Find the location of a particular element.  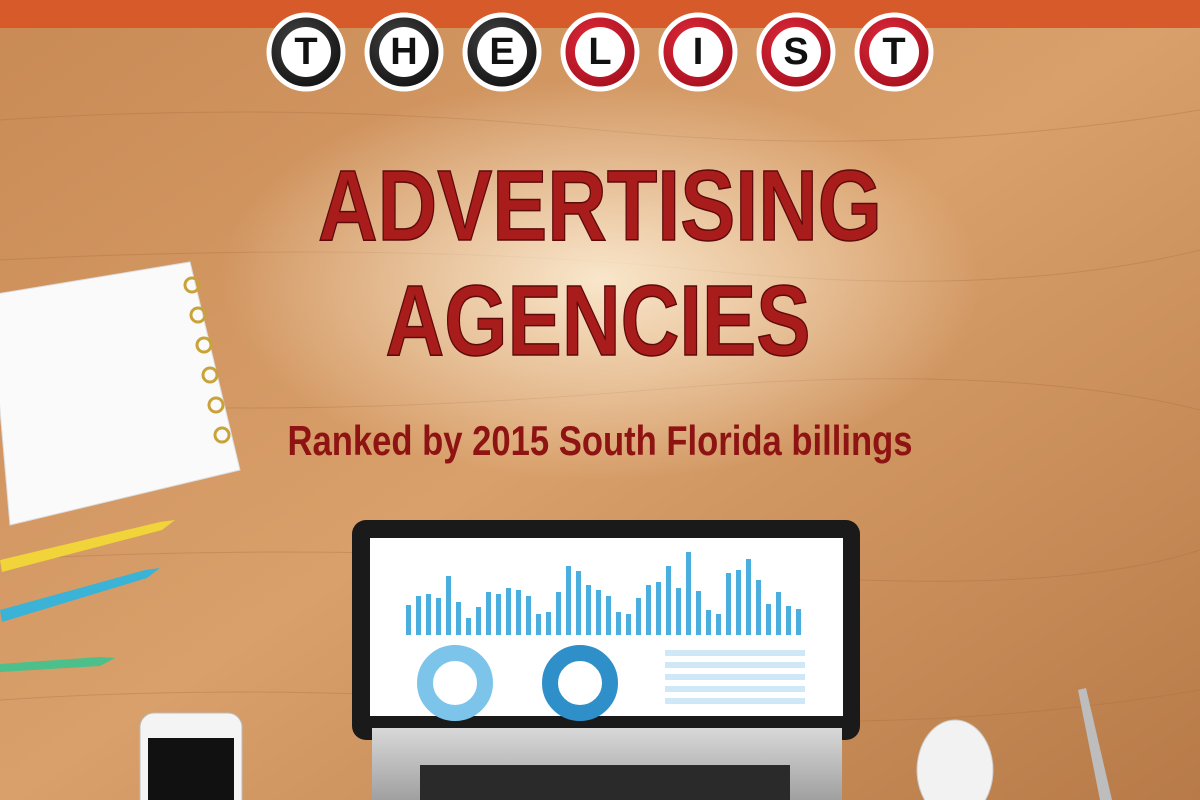

title-line: ADVERTISING is located at coordinates (600, 206).